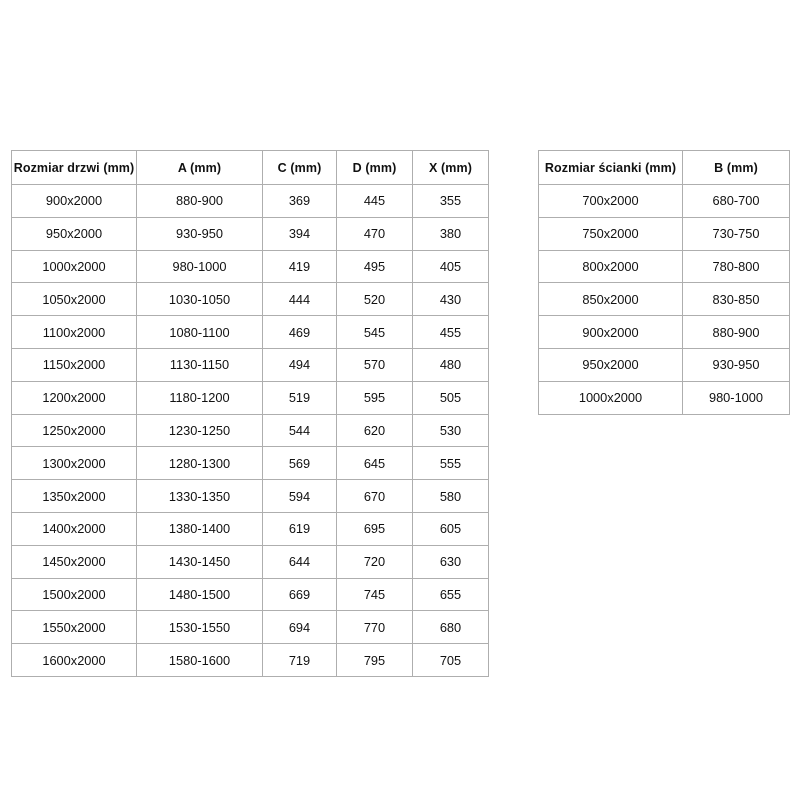  I want to click on col-header-door-size: Rozmiar drzwi (mm), so click(74, 167).